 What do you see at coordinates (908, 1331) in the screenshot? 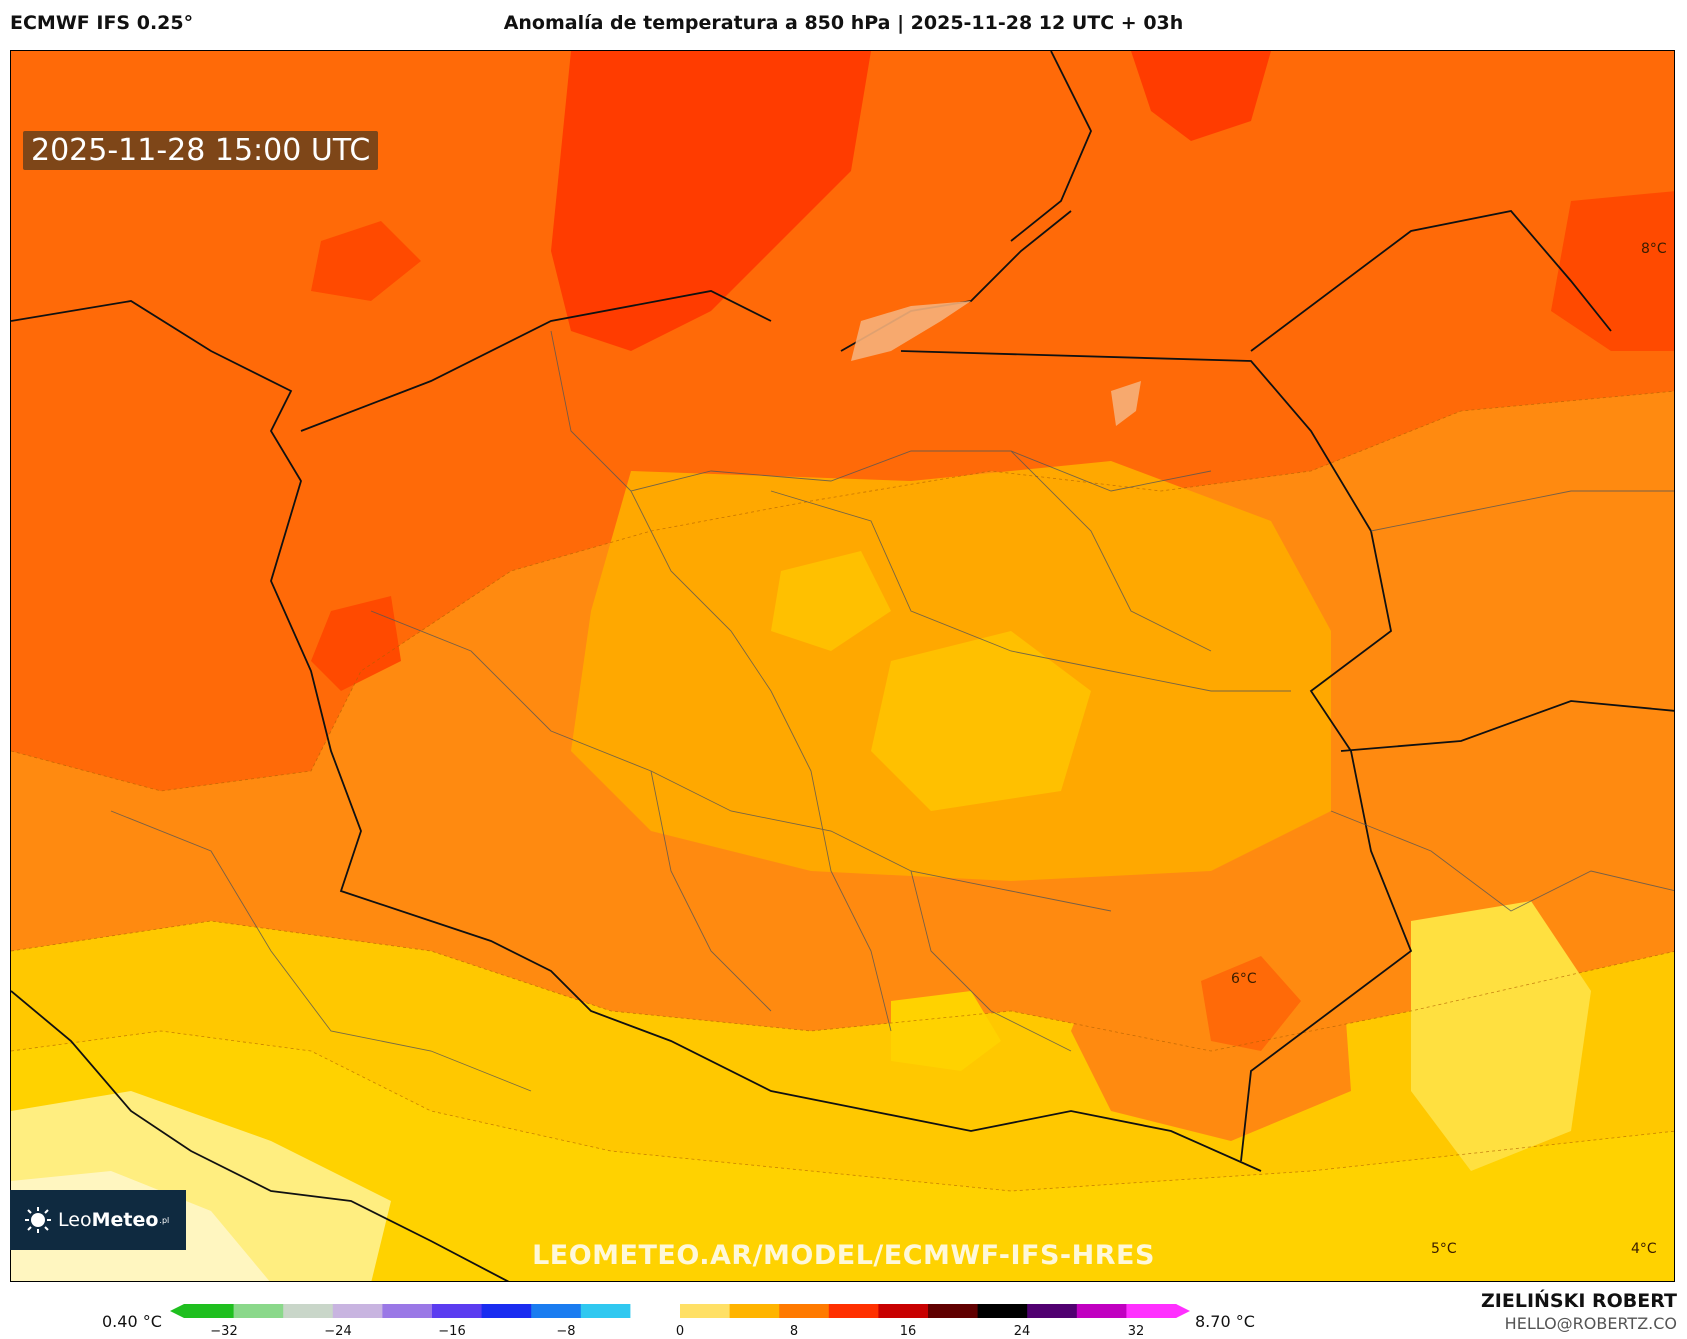
I see `colorbar-tick-label: 16` at bounding box center [908, 1331].